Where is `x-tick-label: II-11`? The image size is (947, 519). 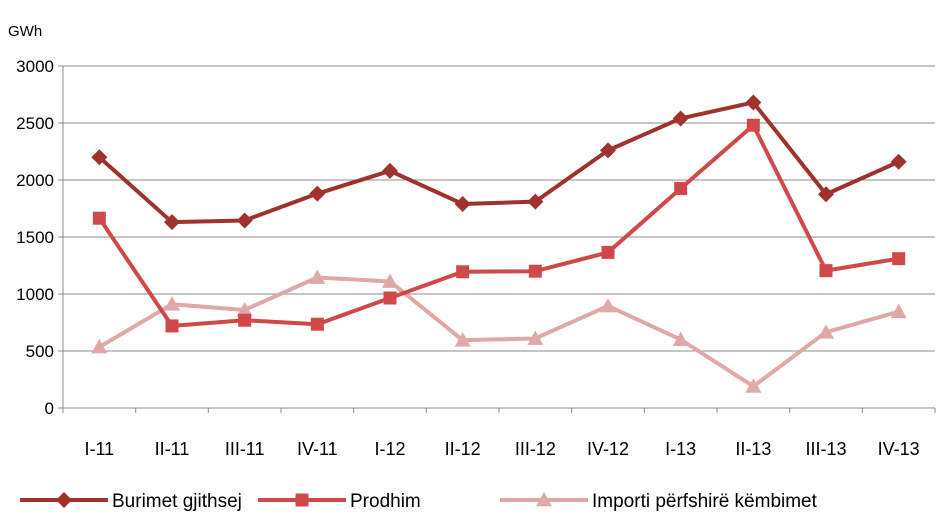 x-tick-label: II-11 is located at coordinates (172, 449).